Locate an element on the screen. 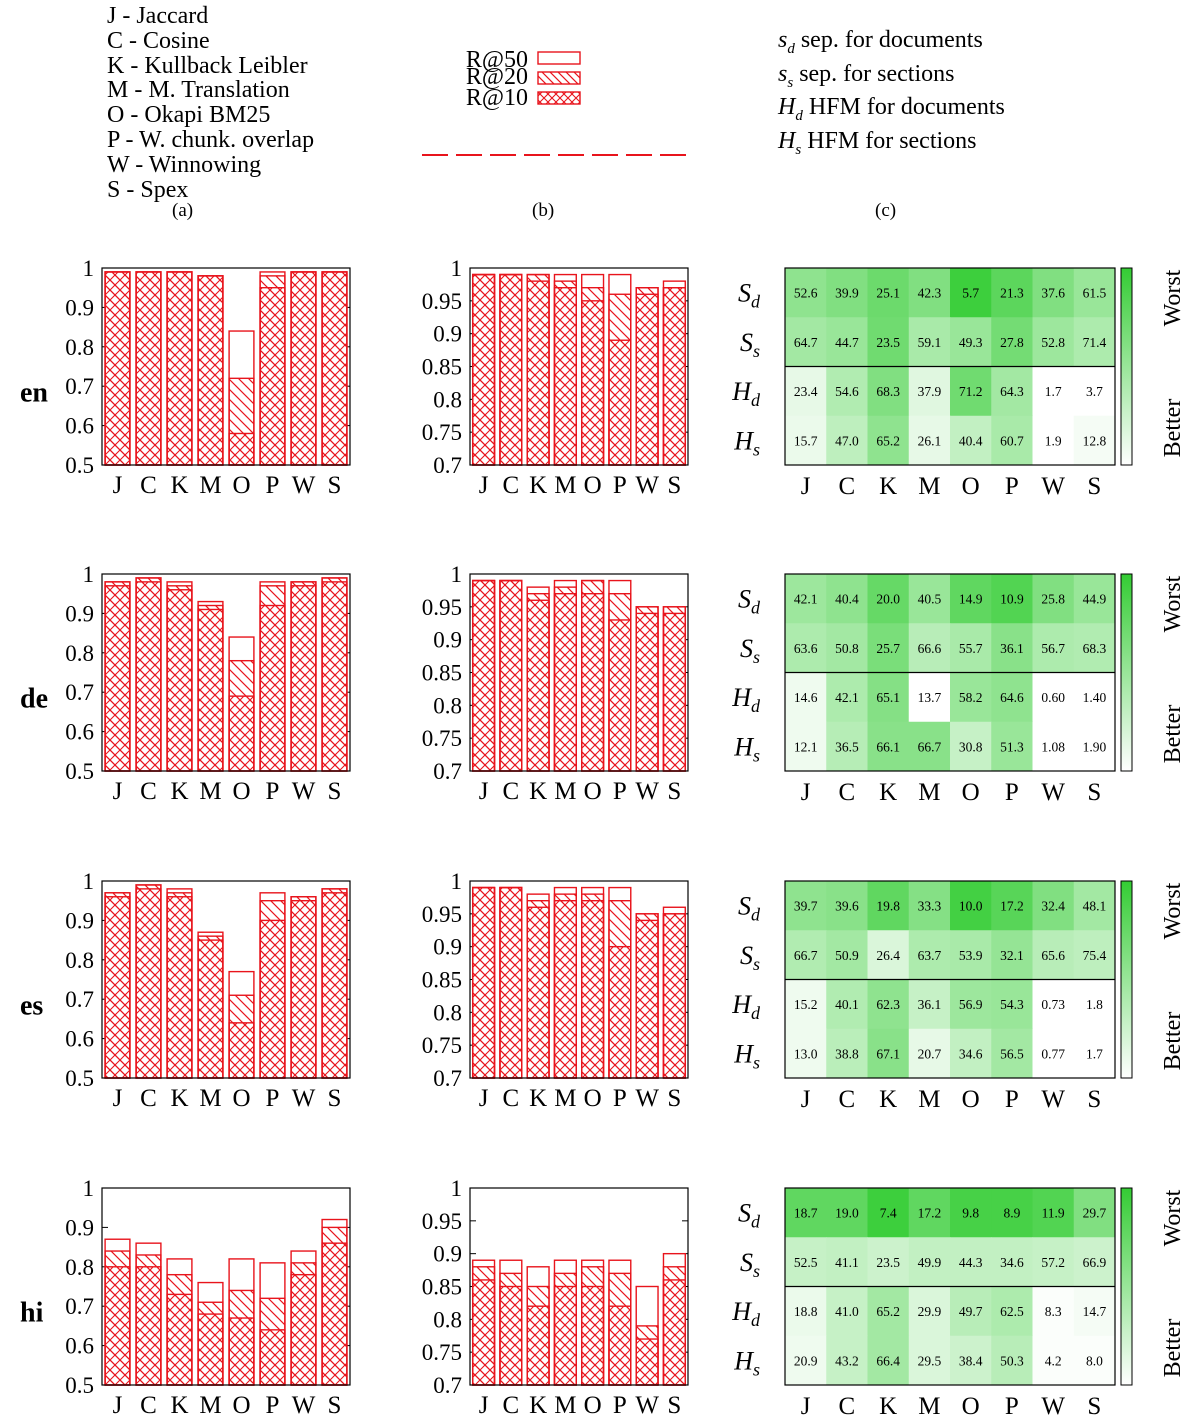 Image resolution: width=1192 pixels, height=1423 pixels. heat-row-subscript: s is located at coordinates (756, 1271).